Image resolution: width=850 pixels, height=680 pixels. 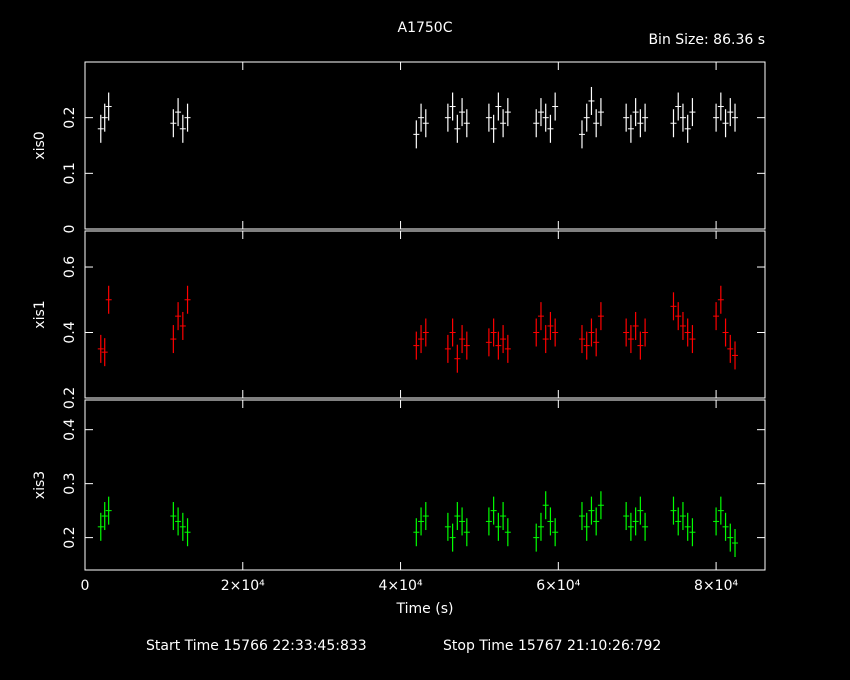 What do you see at coordinates (85, 586) in the screenshot?
I see `x-tick-label: 0` at bounding box center [85, 586].